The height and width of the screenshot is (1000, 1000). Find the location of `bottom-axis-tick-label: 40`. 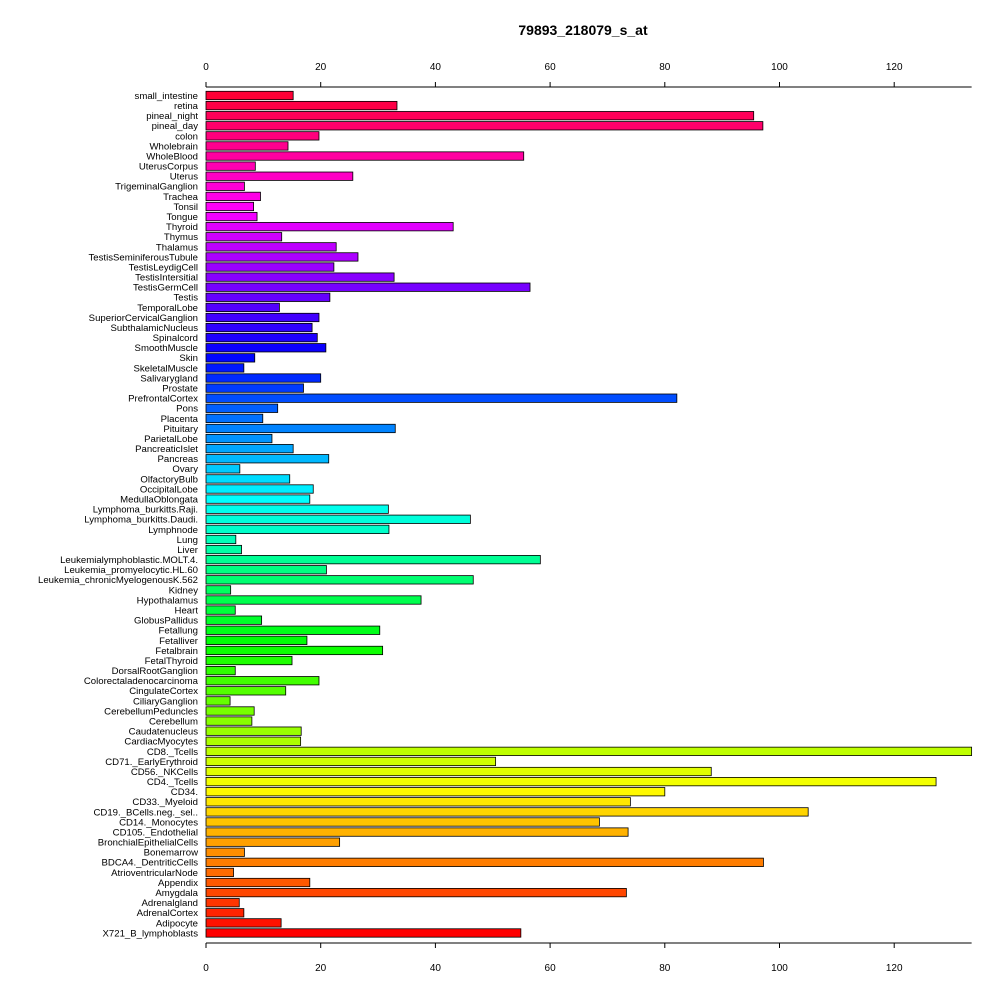

bottom-axis-tick-label: 40 is located at coordinates (436, 968).